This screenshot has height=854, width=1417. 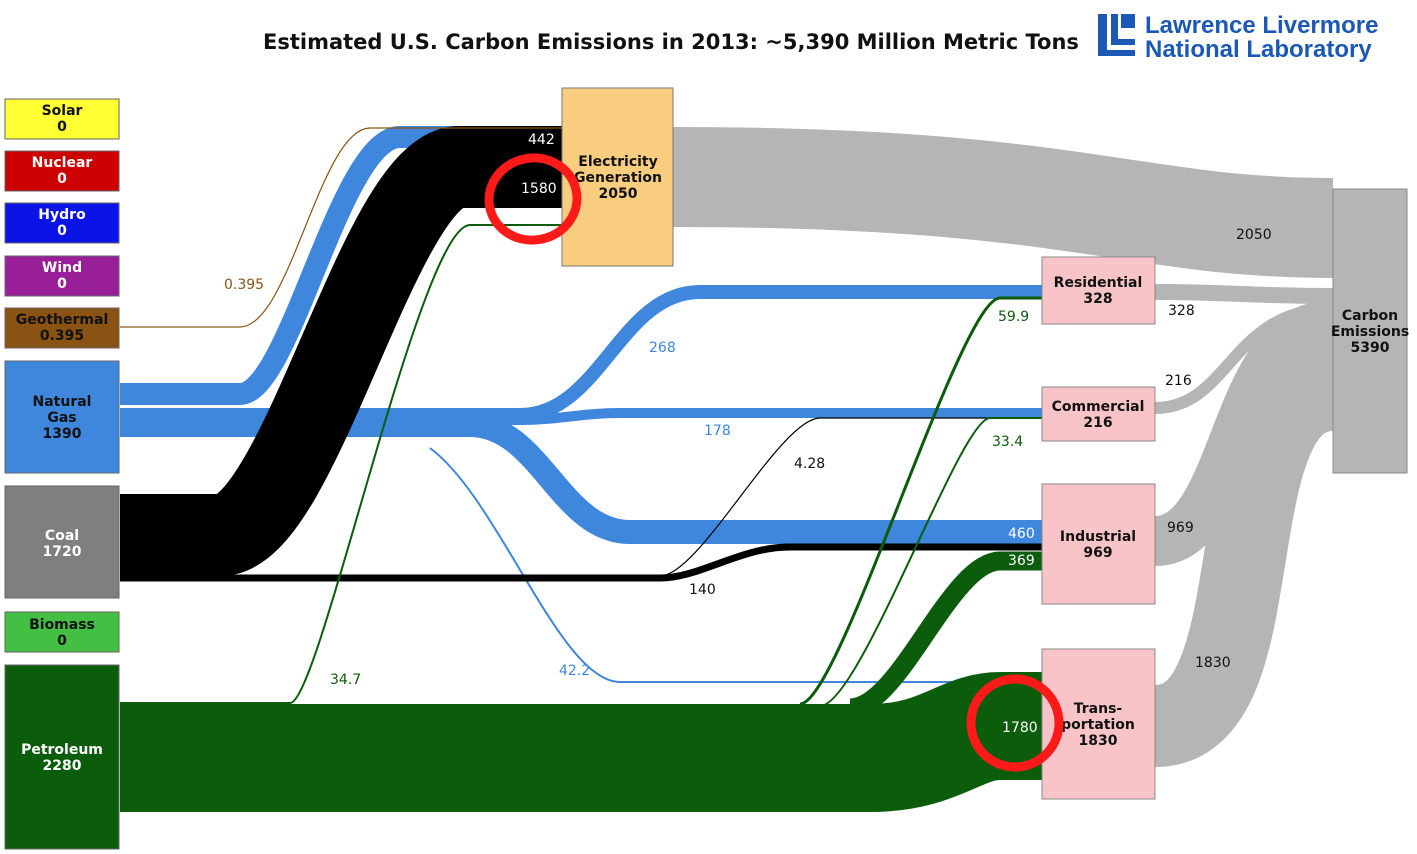 What do you see at coordinates (1098, 725) in the screenshot?
I see `transportation-name-line2: portation` at bounding box center [1098, 725].